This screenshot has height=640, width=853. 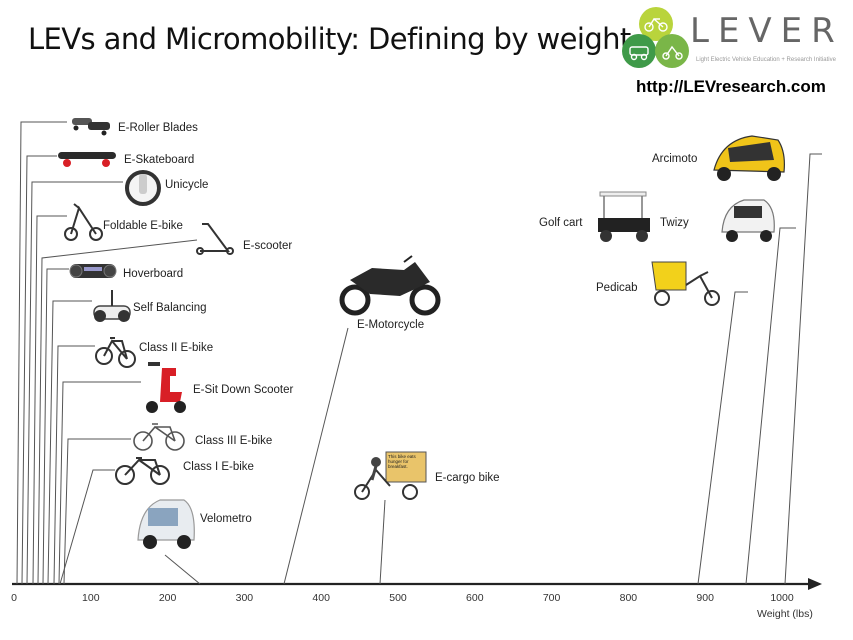 I want to click on axis-tick-200: 200, so click(x=168, y=598).